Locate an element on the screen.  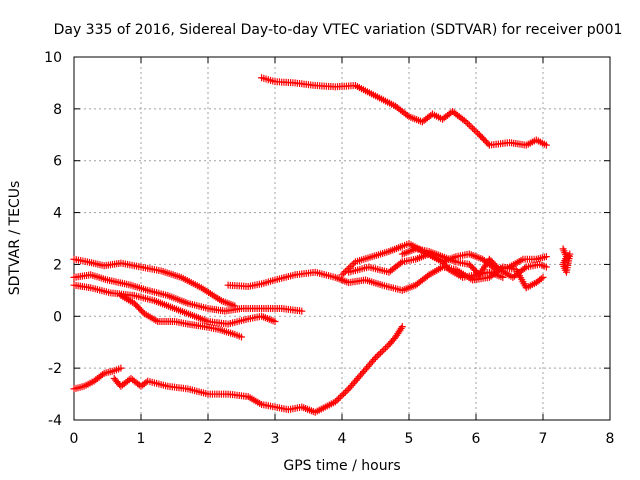
x-axis-label: GPS time / hours is located at coordinates (341, 466).